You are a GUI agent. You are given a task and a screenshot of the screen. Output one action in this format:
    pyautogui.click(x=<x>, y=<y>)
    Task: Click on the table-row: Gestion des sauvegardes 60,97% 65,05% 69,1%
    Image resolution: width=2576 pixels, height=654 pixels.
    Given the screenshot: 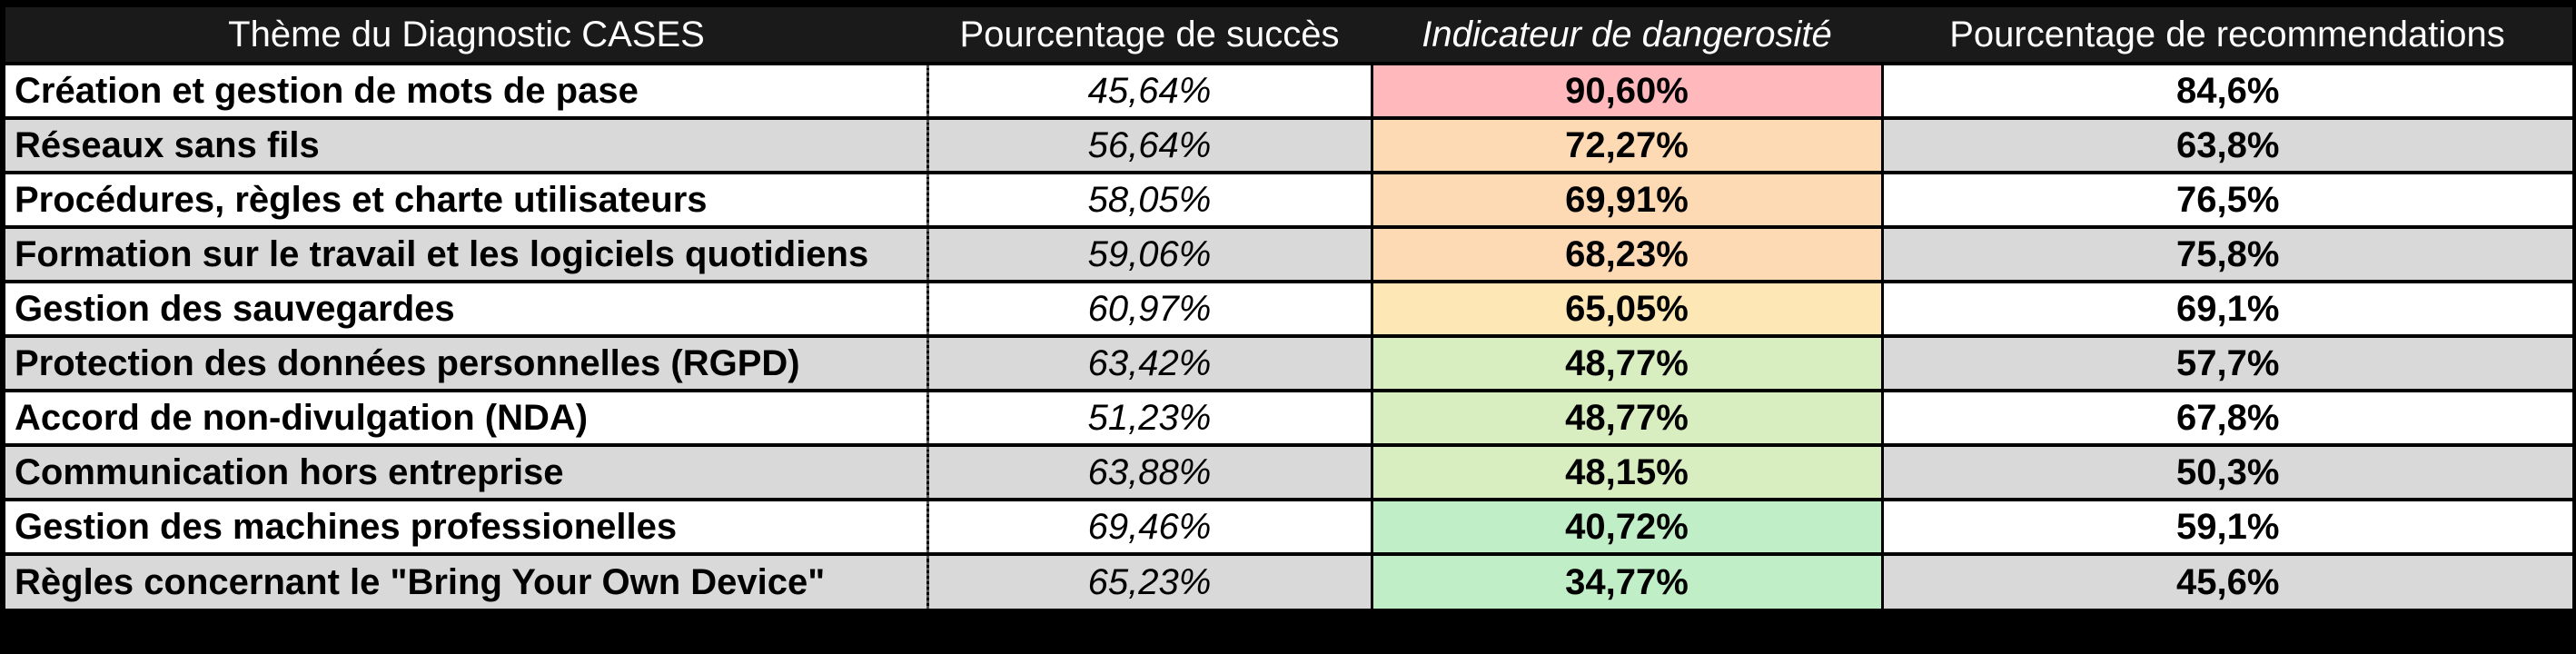 What is the action you would take?
    pyautogui.click(x=1288, y=308)
    